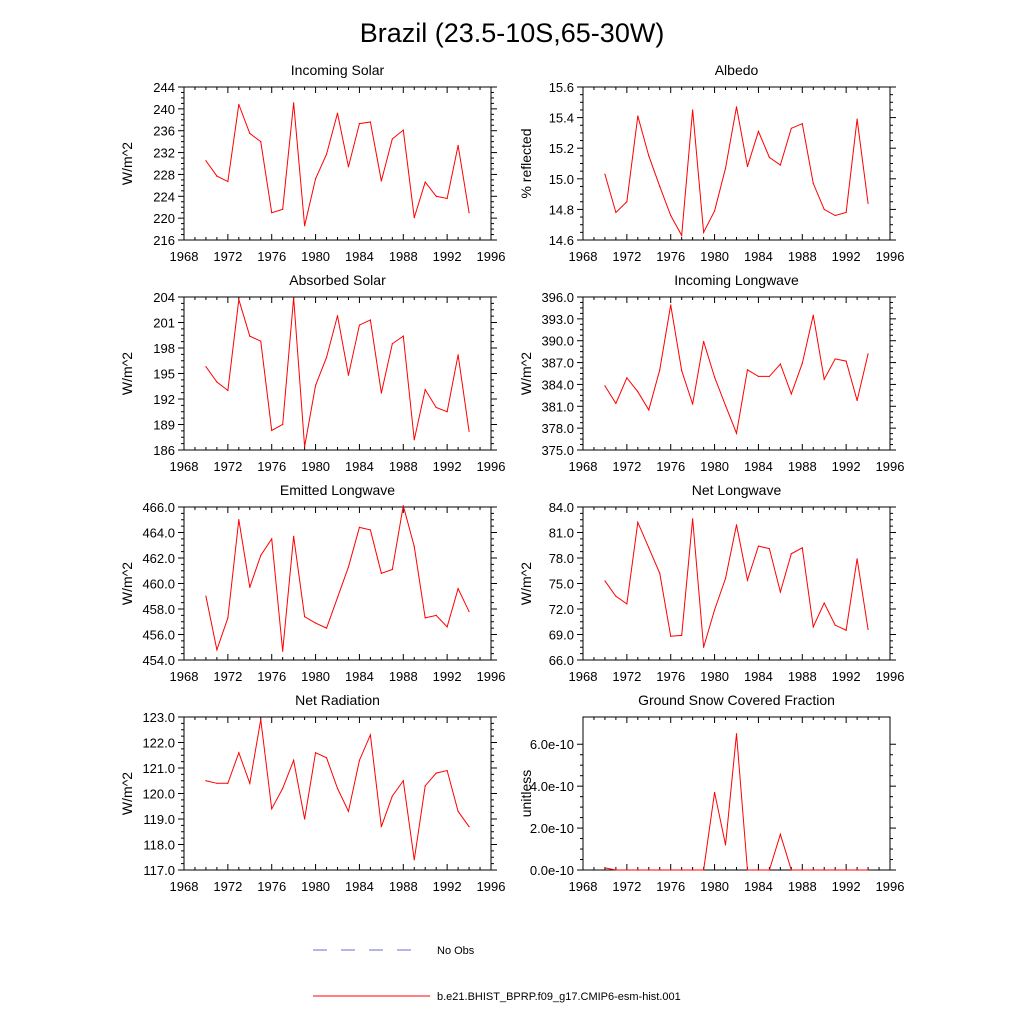 The height and width of the screenshot is (1029, 1024). Describe the element at coordinates (158, 584) in the screenshot. I see `y-tick-label: 460.0` at that location.